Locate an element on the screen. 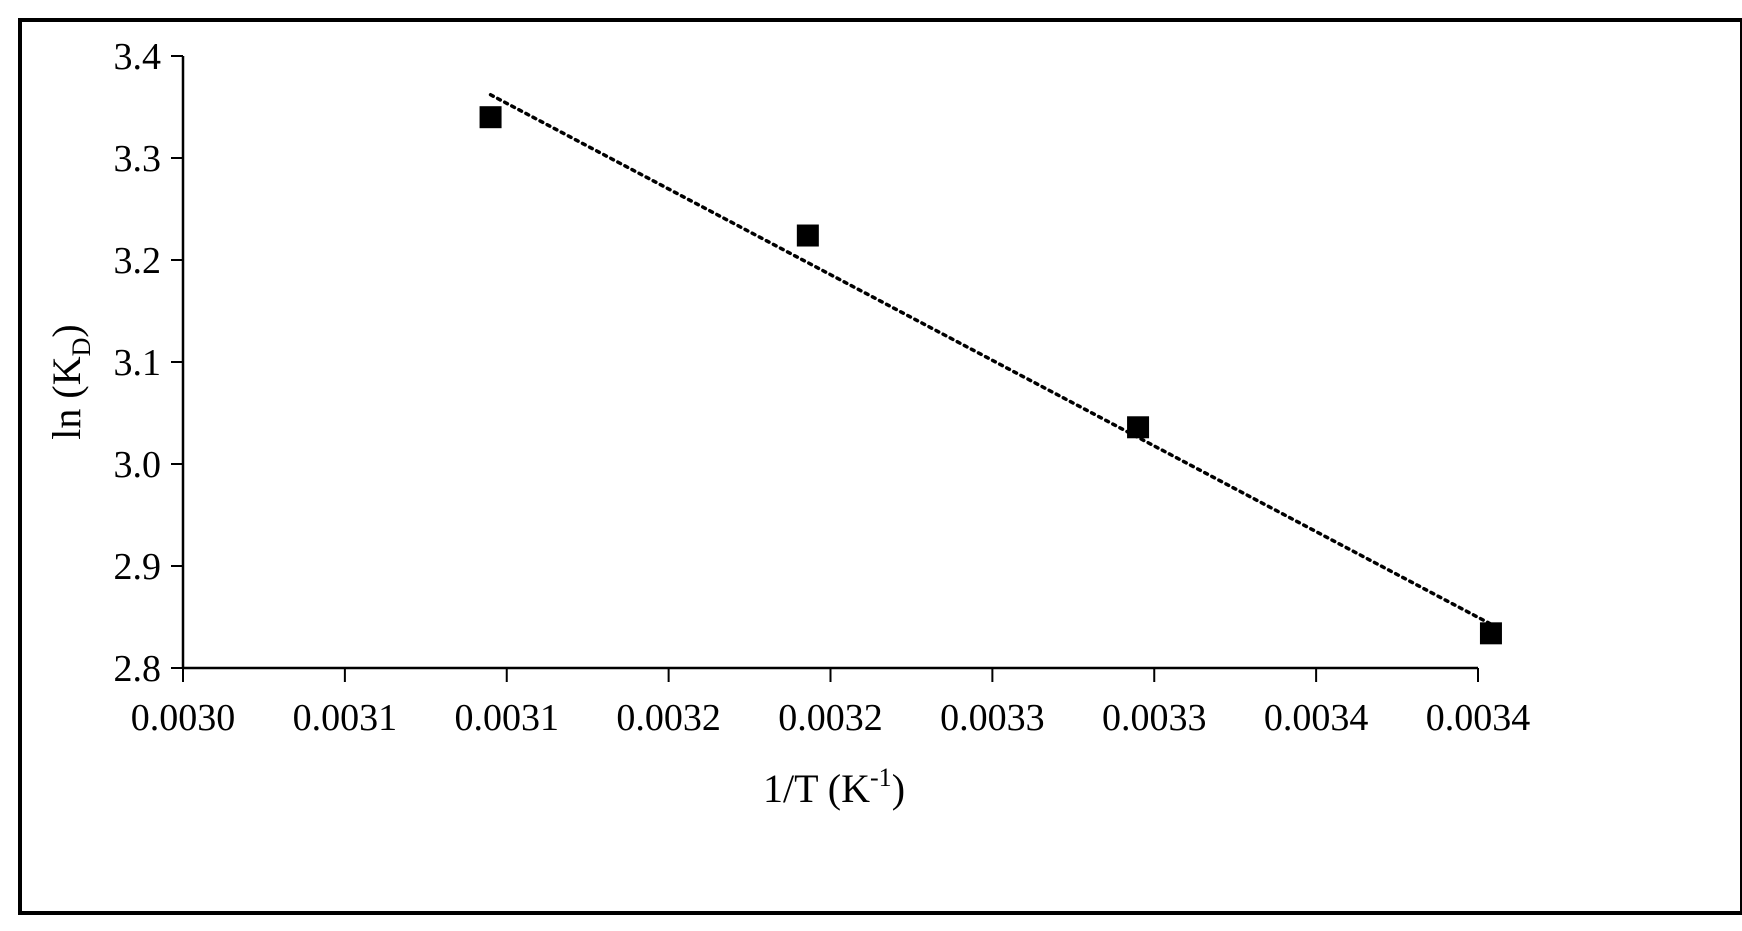  x-axis-title: 1/T (K-1) is located at coordinates (834, 787).